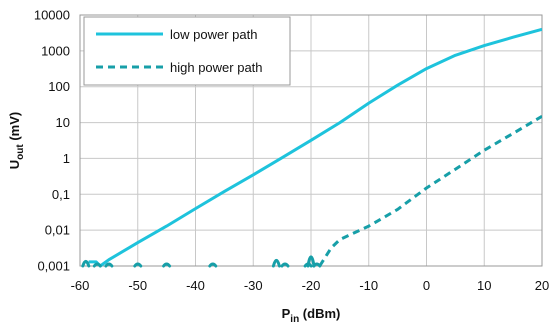  What do you see at coordinates (66, 158) in the screenshot?
I see `y-tick-label: 1` at bounding box center [66, 158].